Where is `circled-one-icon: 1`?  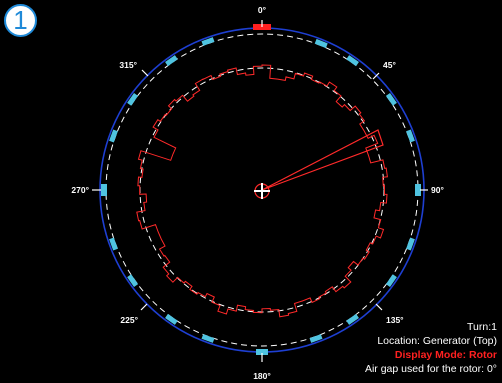
circled-one-icon: 1 is located at coordinates (20, 20).